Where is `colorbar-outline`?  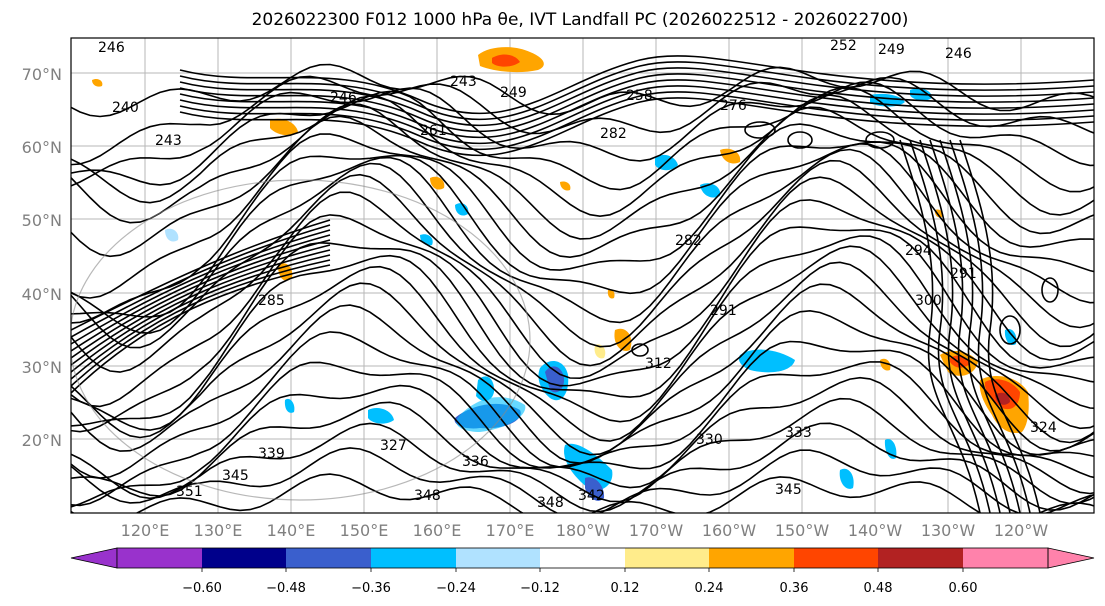
colorbar-outline is located at coordinates (582, 558).